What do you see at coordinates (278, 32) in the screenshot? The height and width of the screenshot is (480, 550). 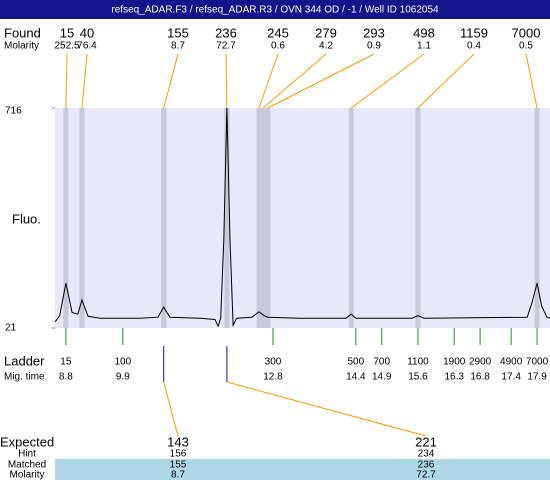 I see `found-size: 245` at bounding box center [278, 32].